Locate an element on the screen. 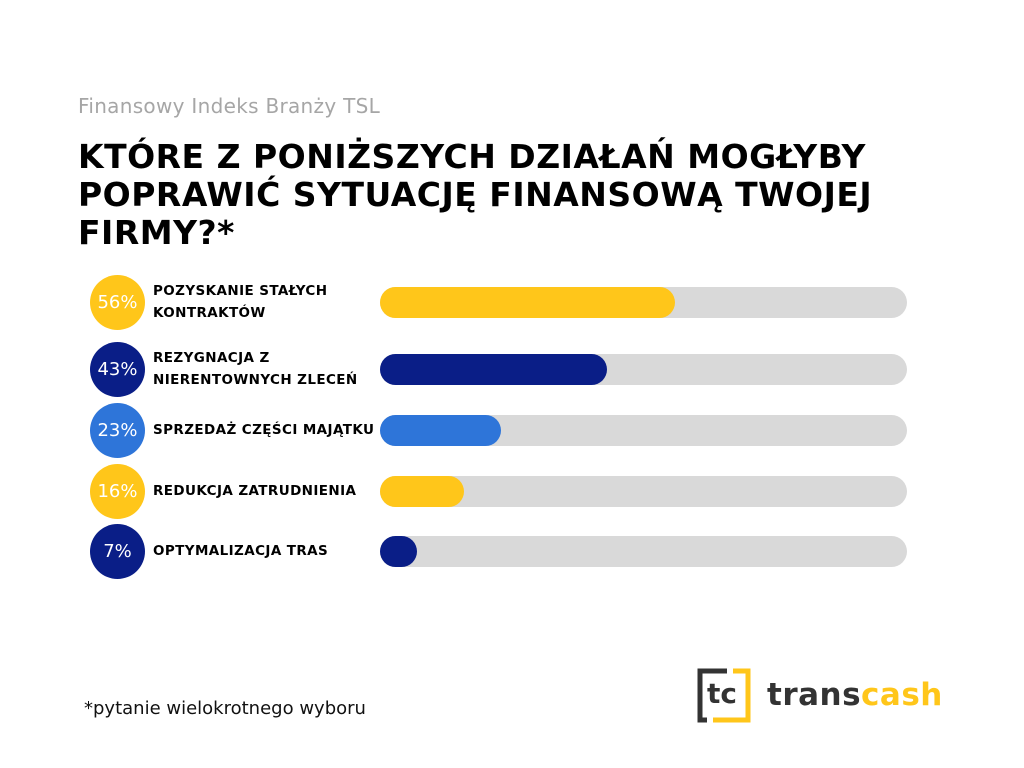 Image resolution: width=1024 pixels, height=768 pixels. bar-row: 7% OPTYMALIZACJA TRAS is located at coordinates (512, 551).